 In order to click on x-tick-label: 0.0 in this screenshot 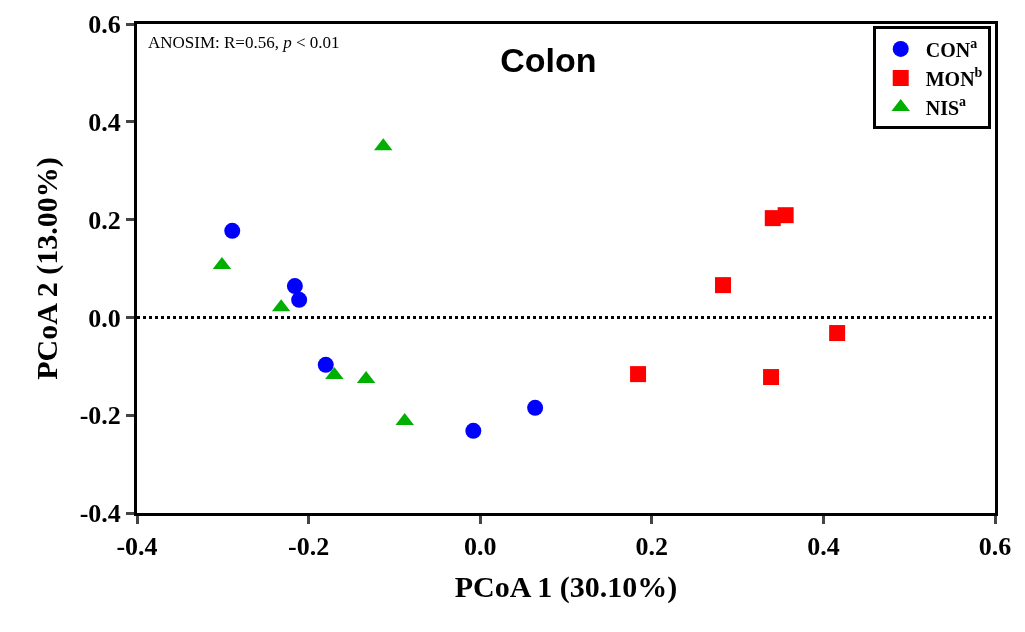, I will do `click(480, 547)`.